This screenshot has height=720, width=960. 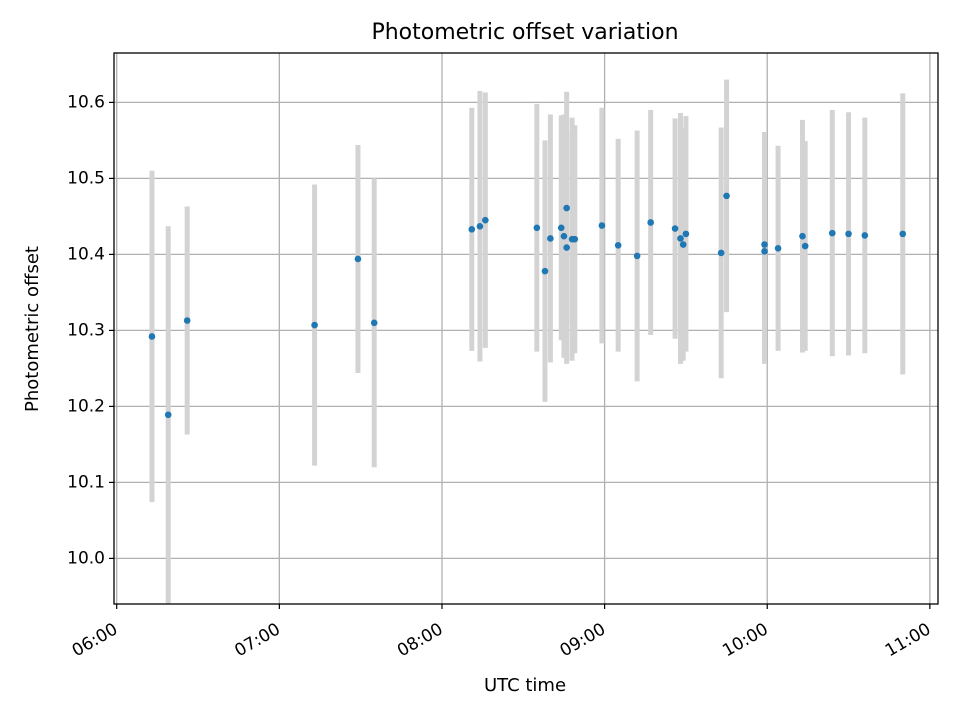 What do you see at coordinates (525, 685) in the screenshot?
I see `x-axis-label: UTC time` at bounding box center [525, 685].